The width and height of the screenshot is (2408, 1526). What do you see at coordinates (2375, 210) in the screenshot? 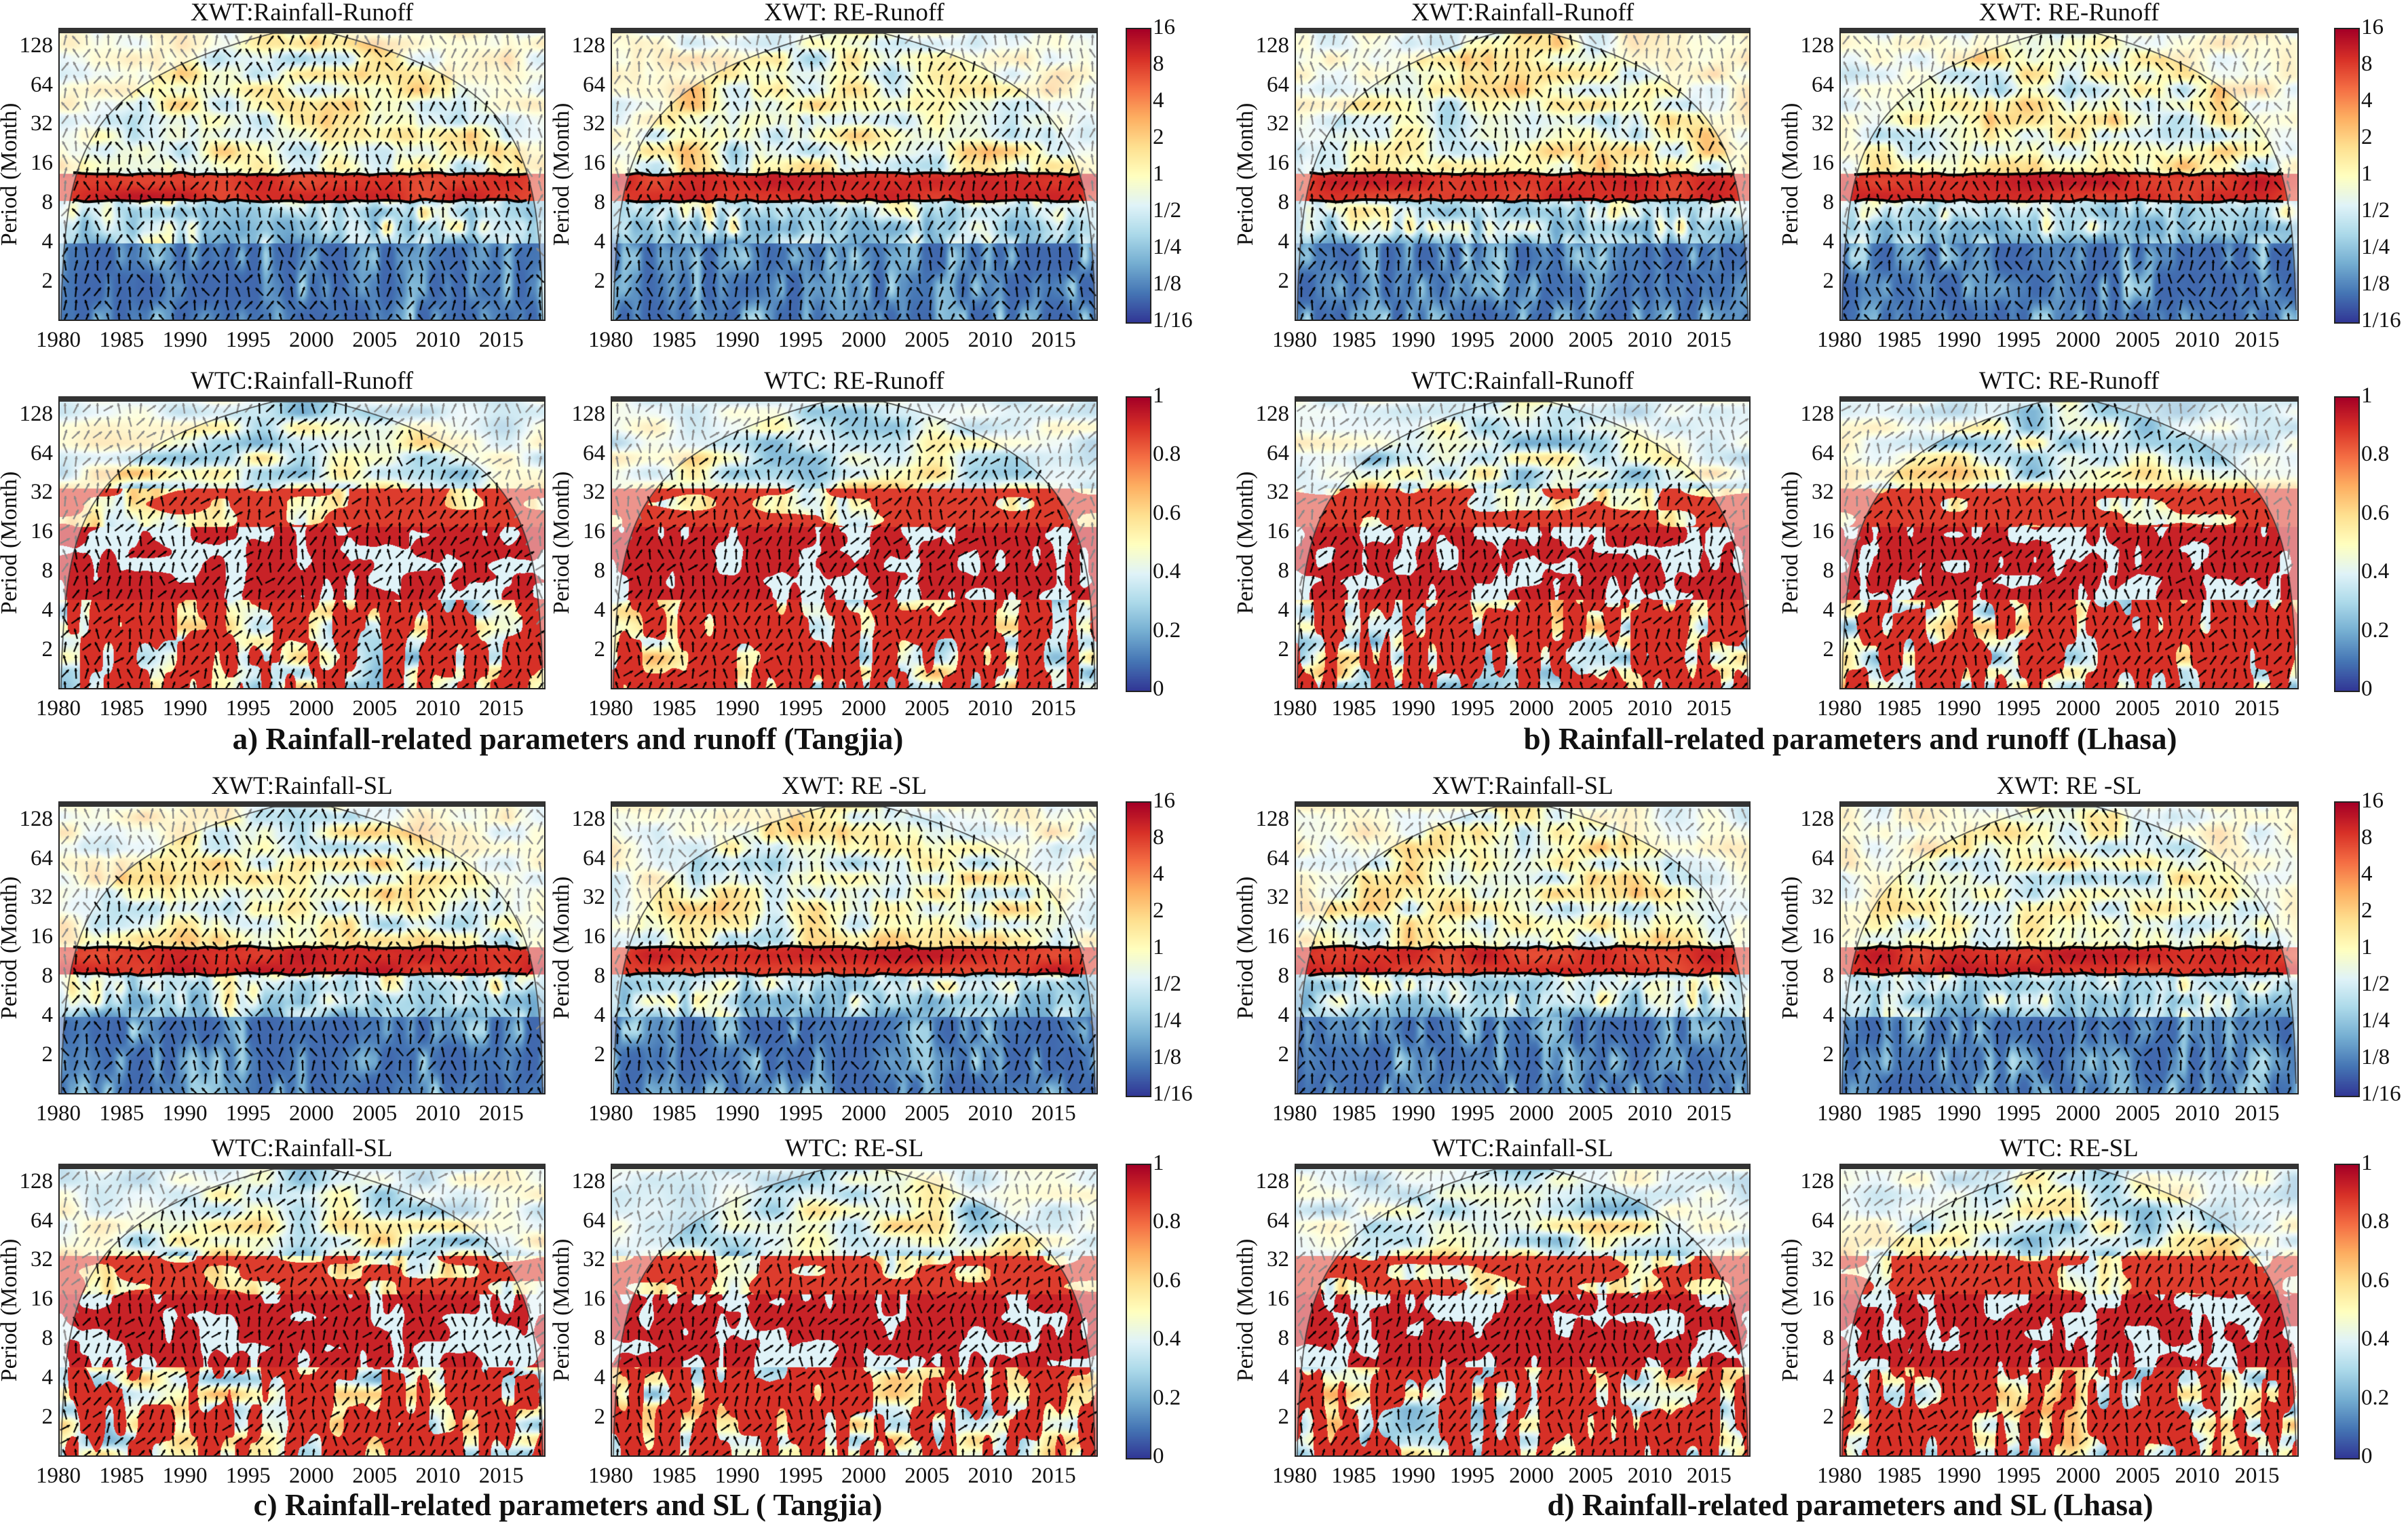
I see `colorbar-tick-label: 1/2` at bounding box center [2375, 210].